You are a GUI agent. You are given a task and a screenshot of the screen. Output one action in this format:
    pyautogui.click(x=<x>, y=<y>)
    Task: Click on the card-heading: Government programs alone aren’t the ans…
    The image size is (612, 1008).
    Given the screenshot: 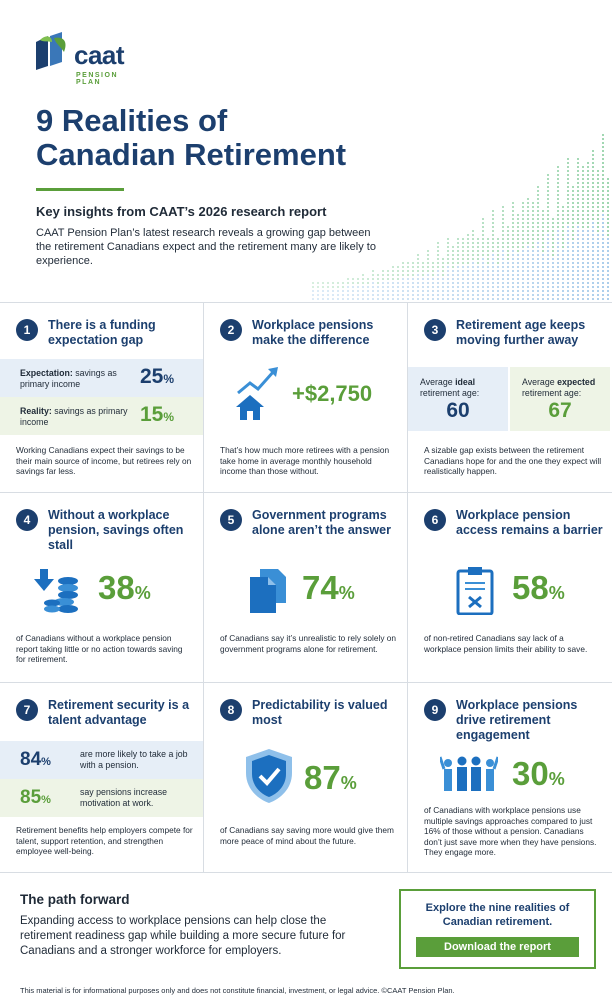 What is the action you would take?
    pyautogui.click(x=321, y=522)
    